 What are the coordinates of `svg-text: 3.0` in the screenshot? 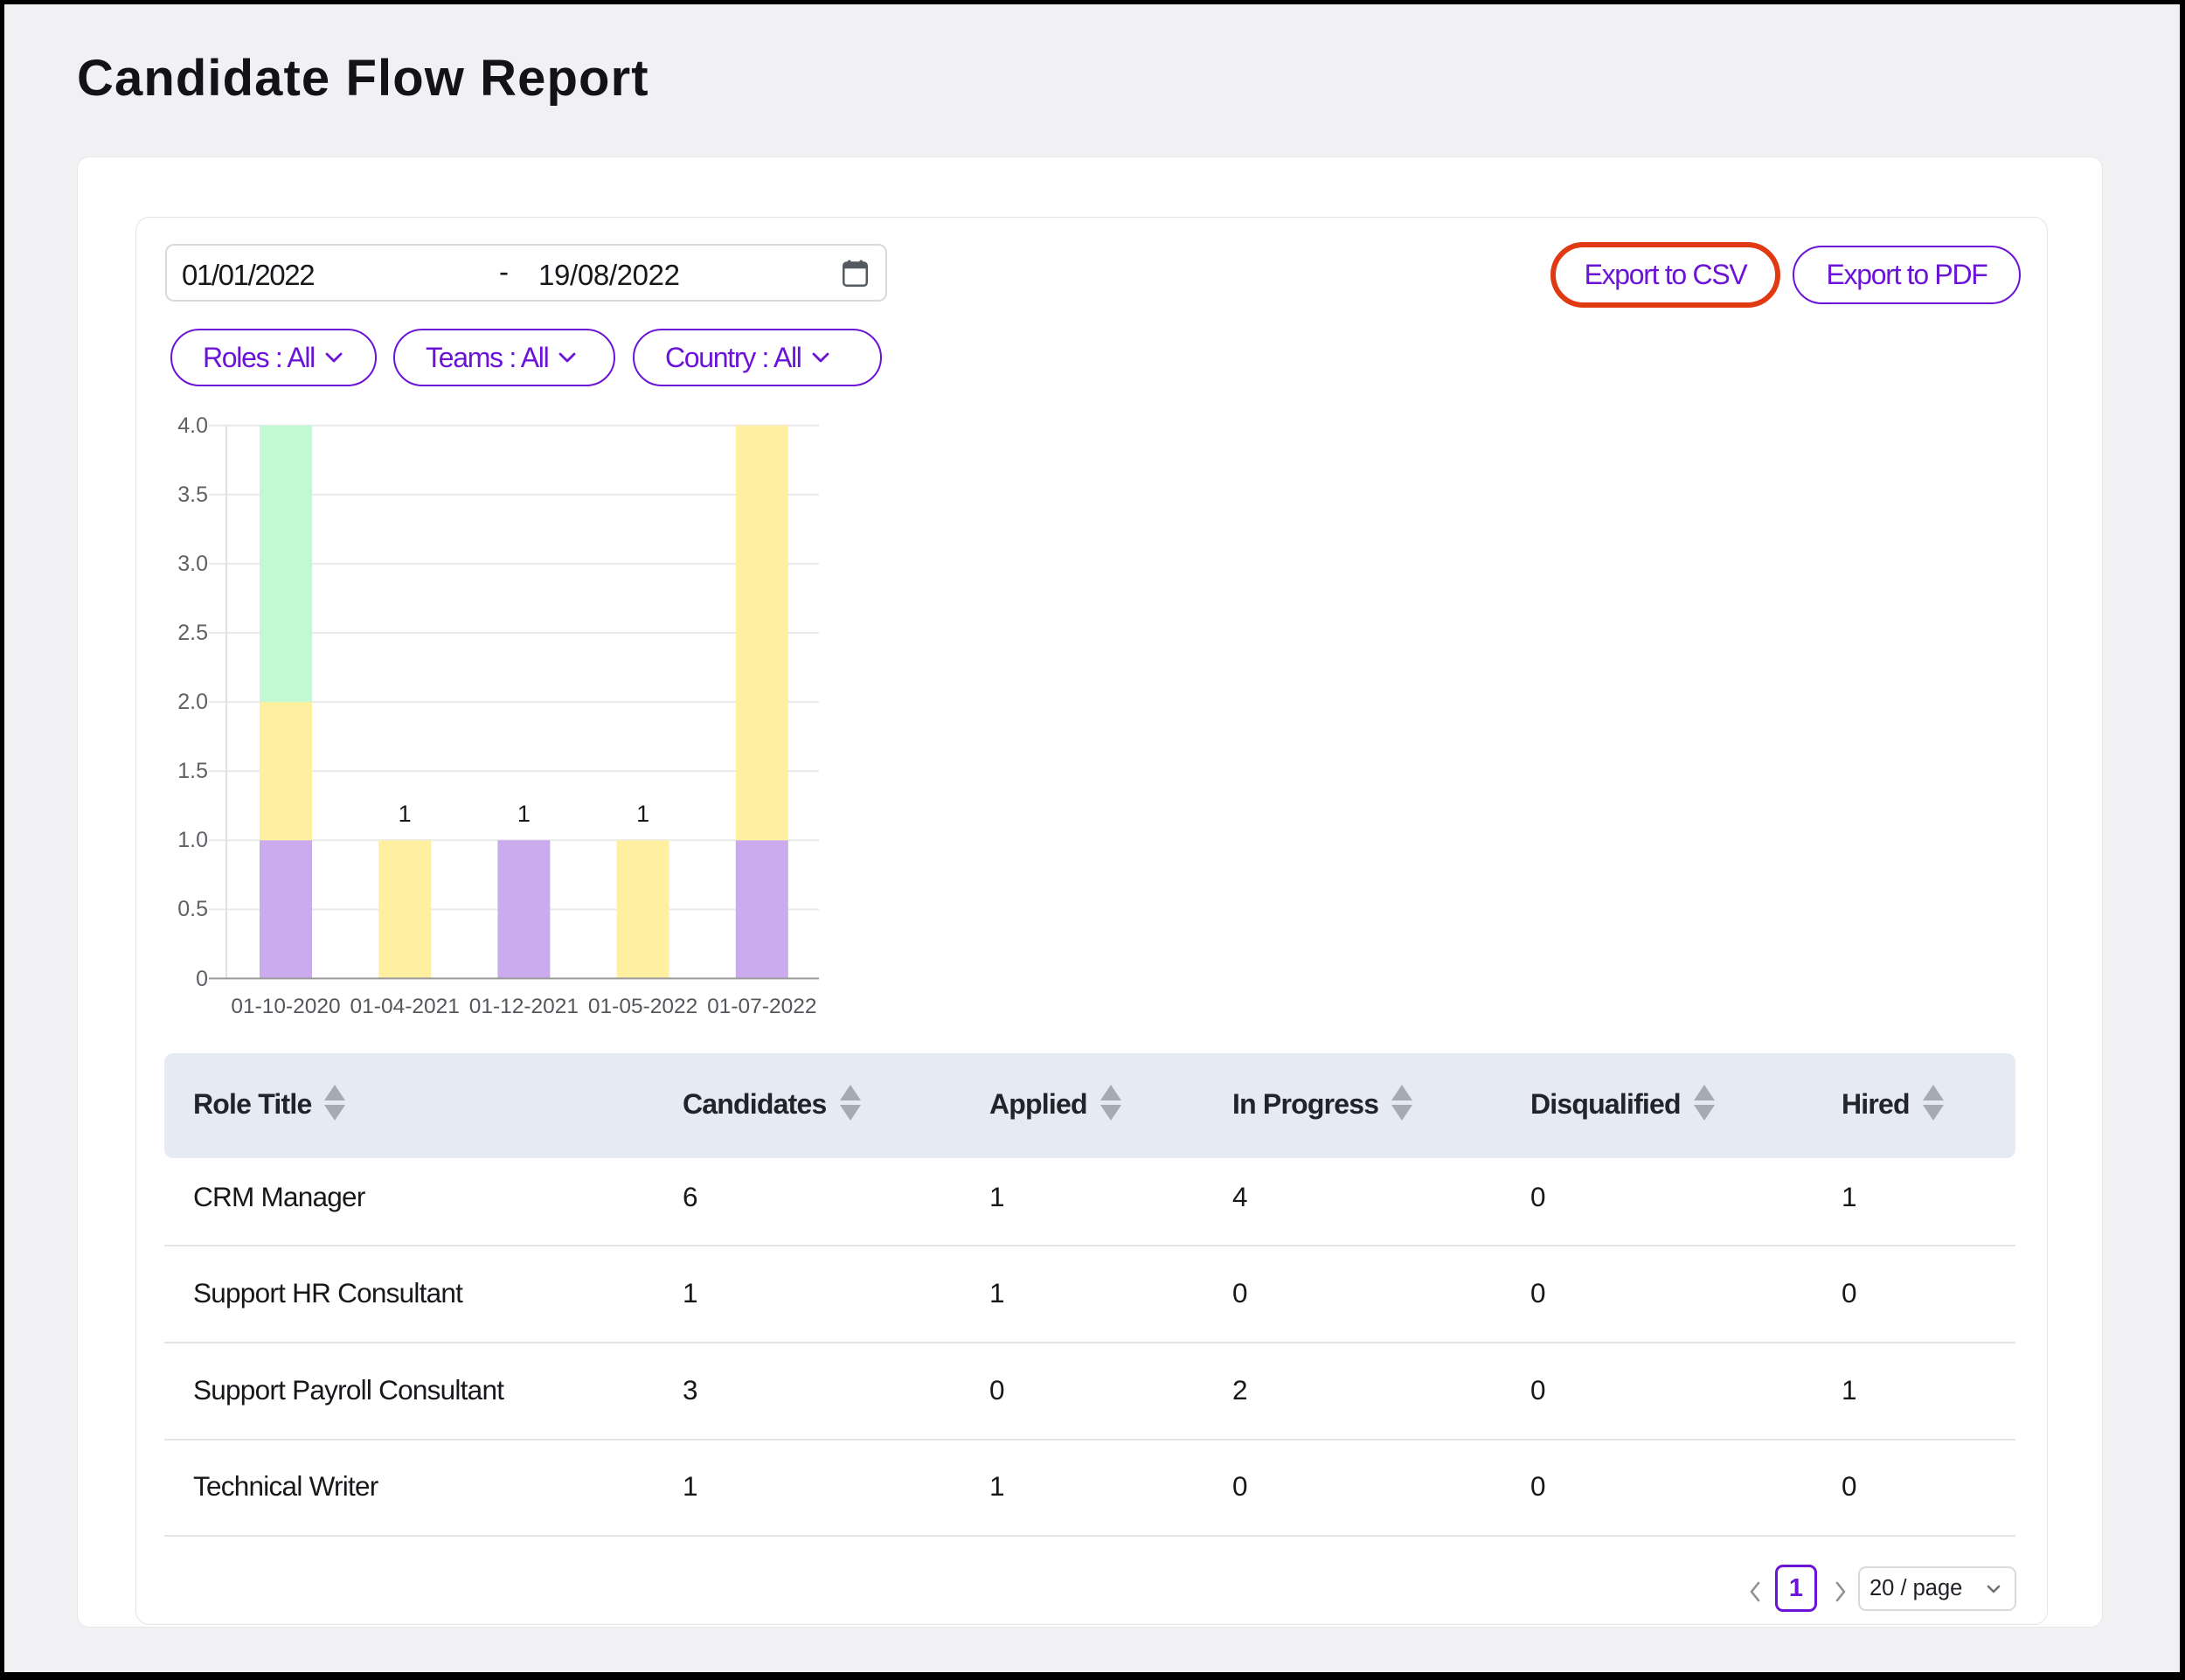 It's located at (192, 564).